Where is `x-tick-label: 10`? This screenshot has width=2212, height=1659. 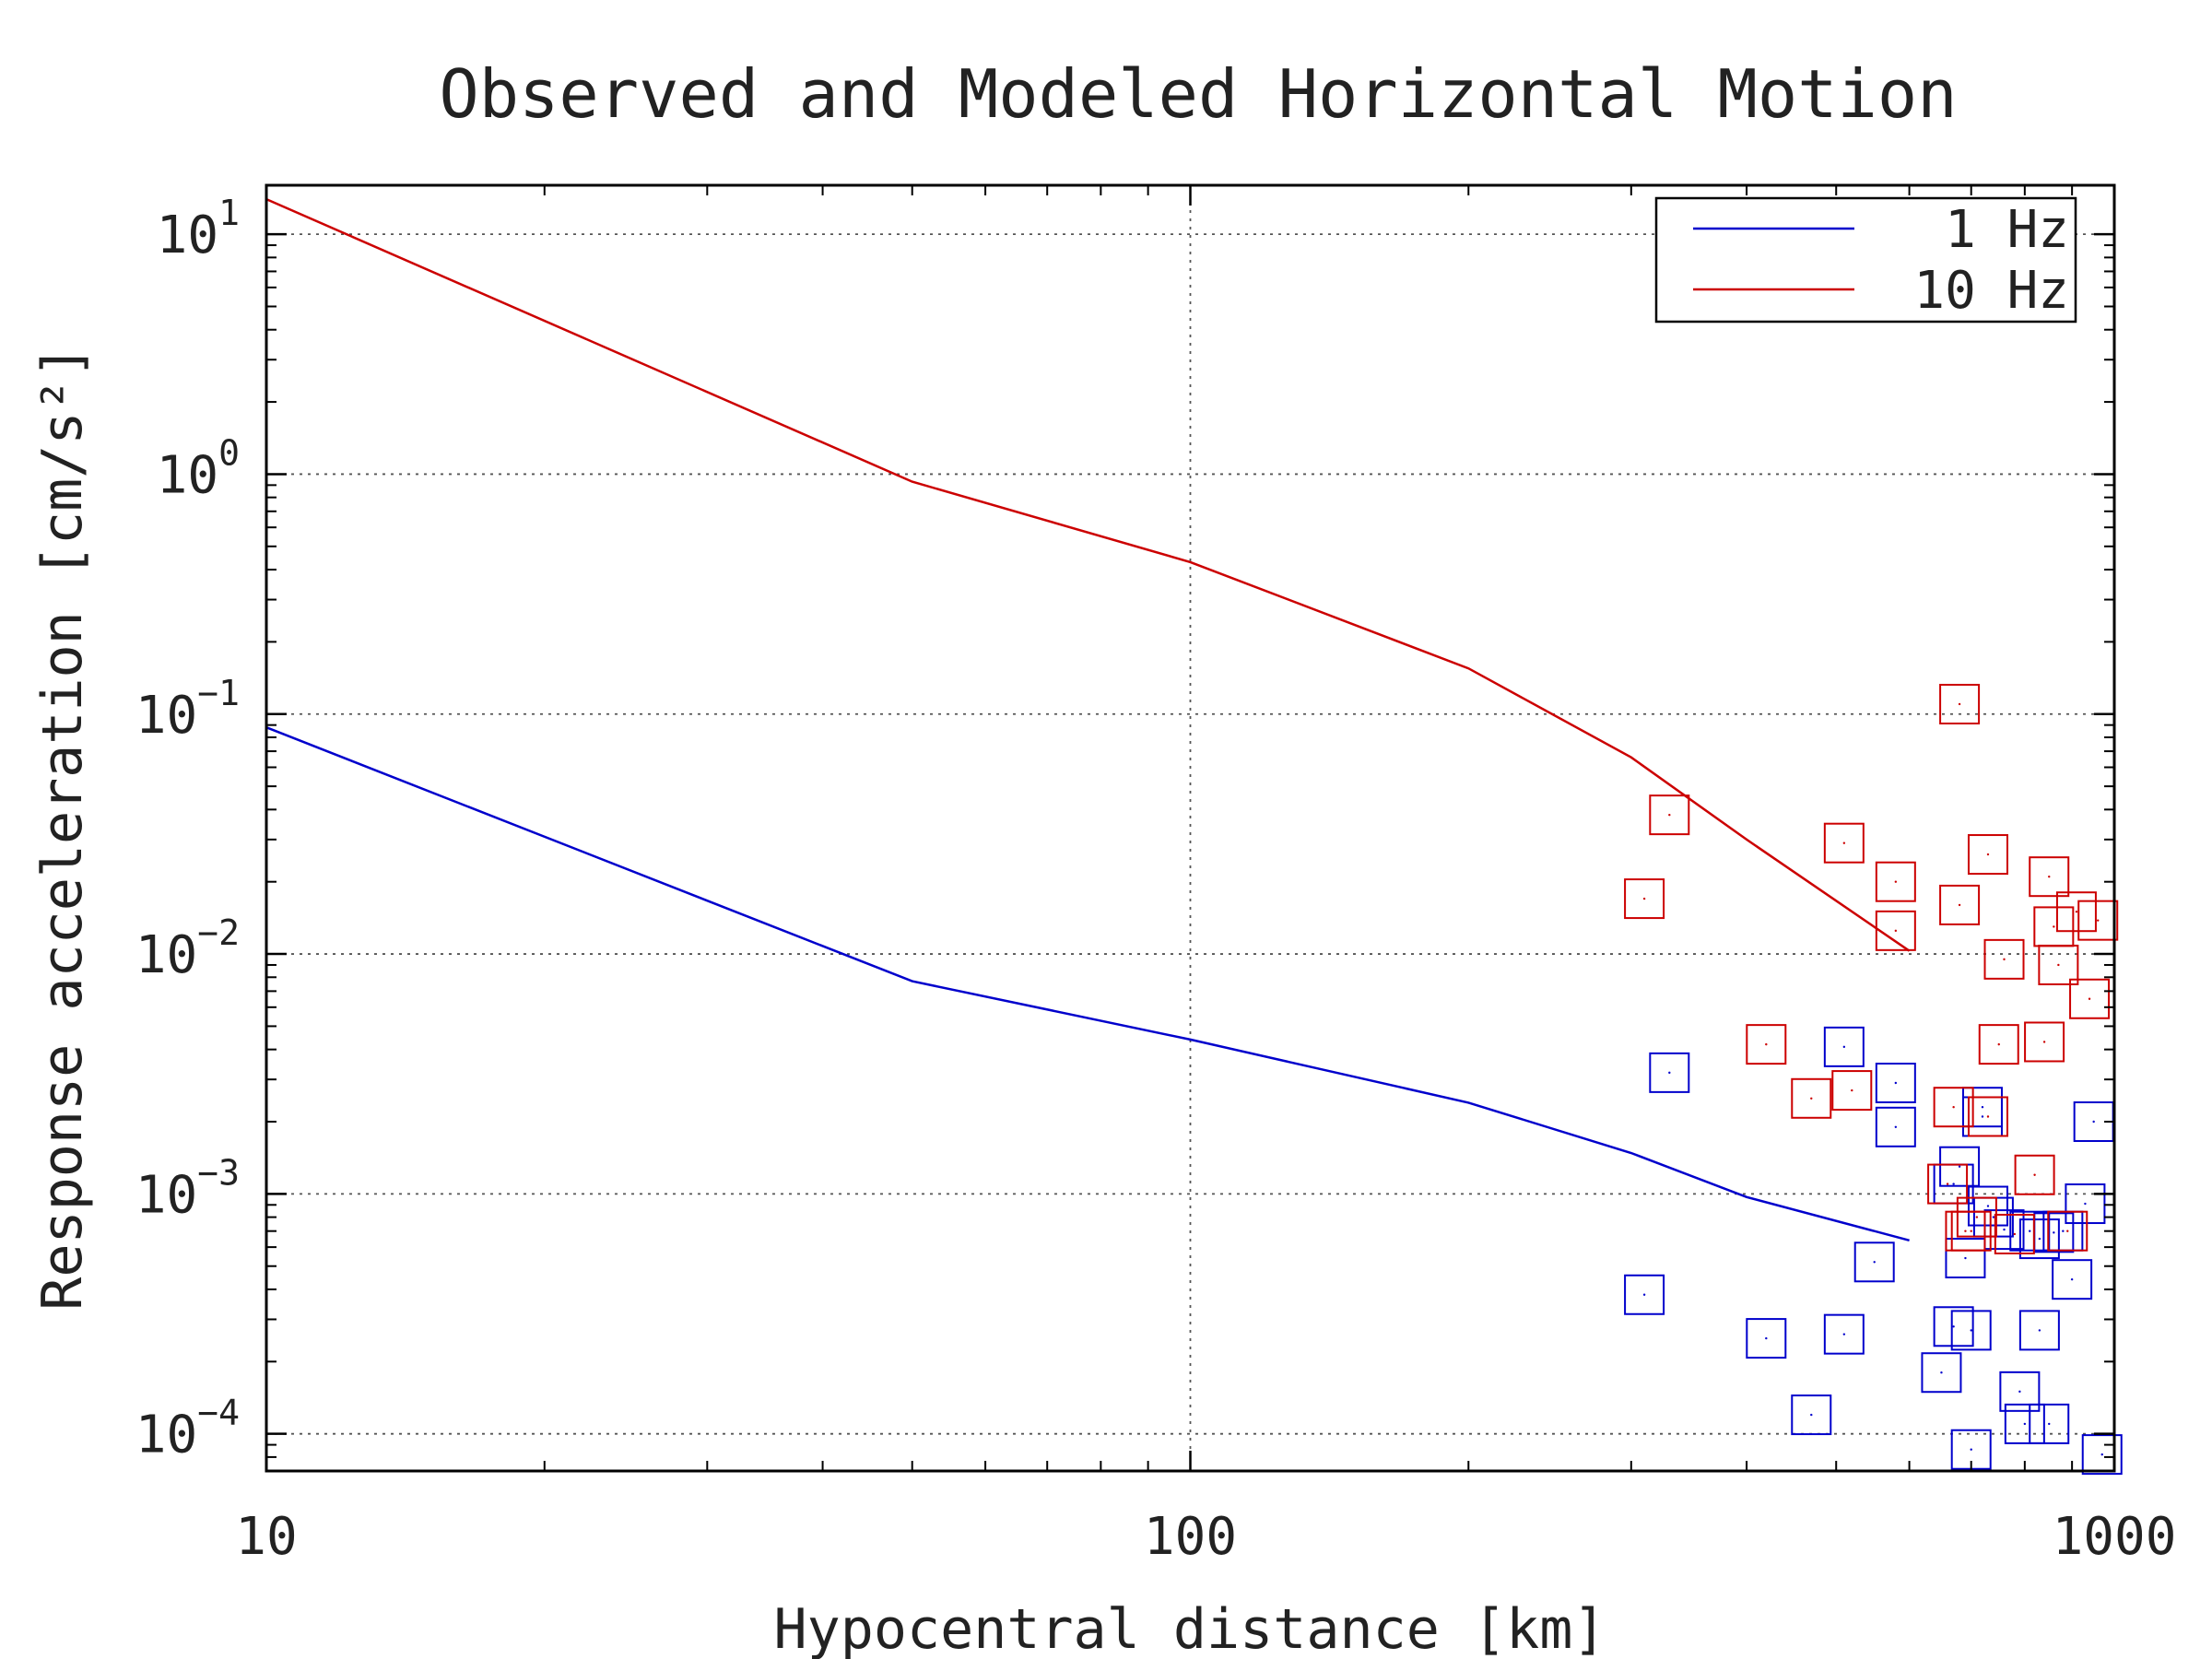
x-tick-label: 10 is located at coordinates (266, 1537).